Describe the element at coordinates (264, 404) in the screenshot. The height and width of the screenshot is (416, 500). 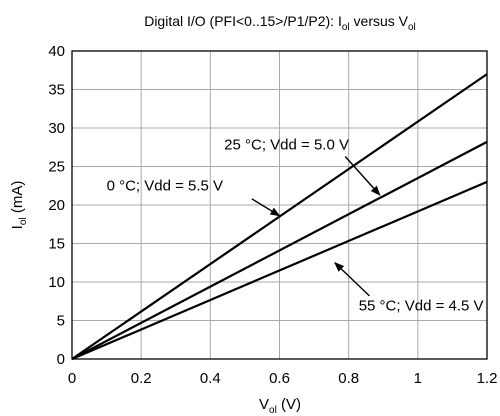
I see `x-axis-label-main: V` at that location.